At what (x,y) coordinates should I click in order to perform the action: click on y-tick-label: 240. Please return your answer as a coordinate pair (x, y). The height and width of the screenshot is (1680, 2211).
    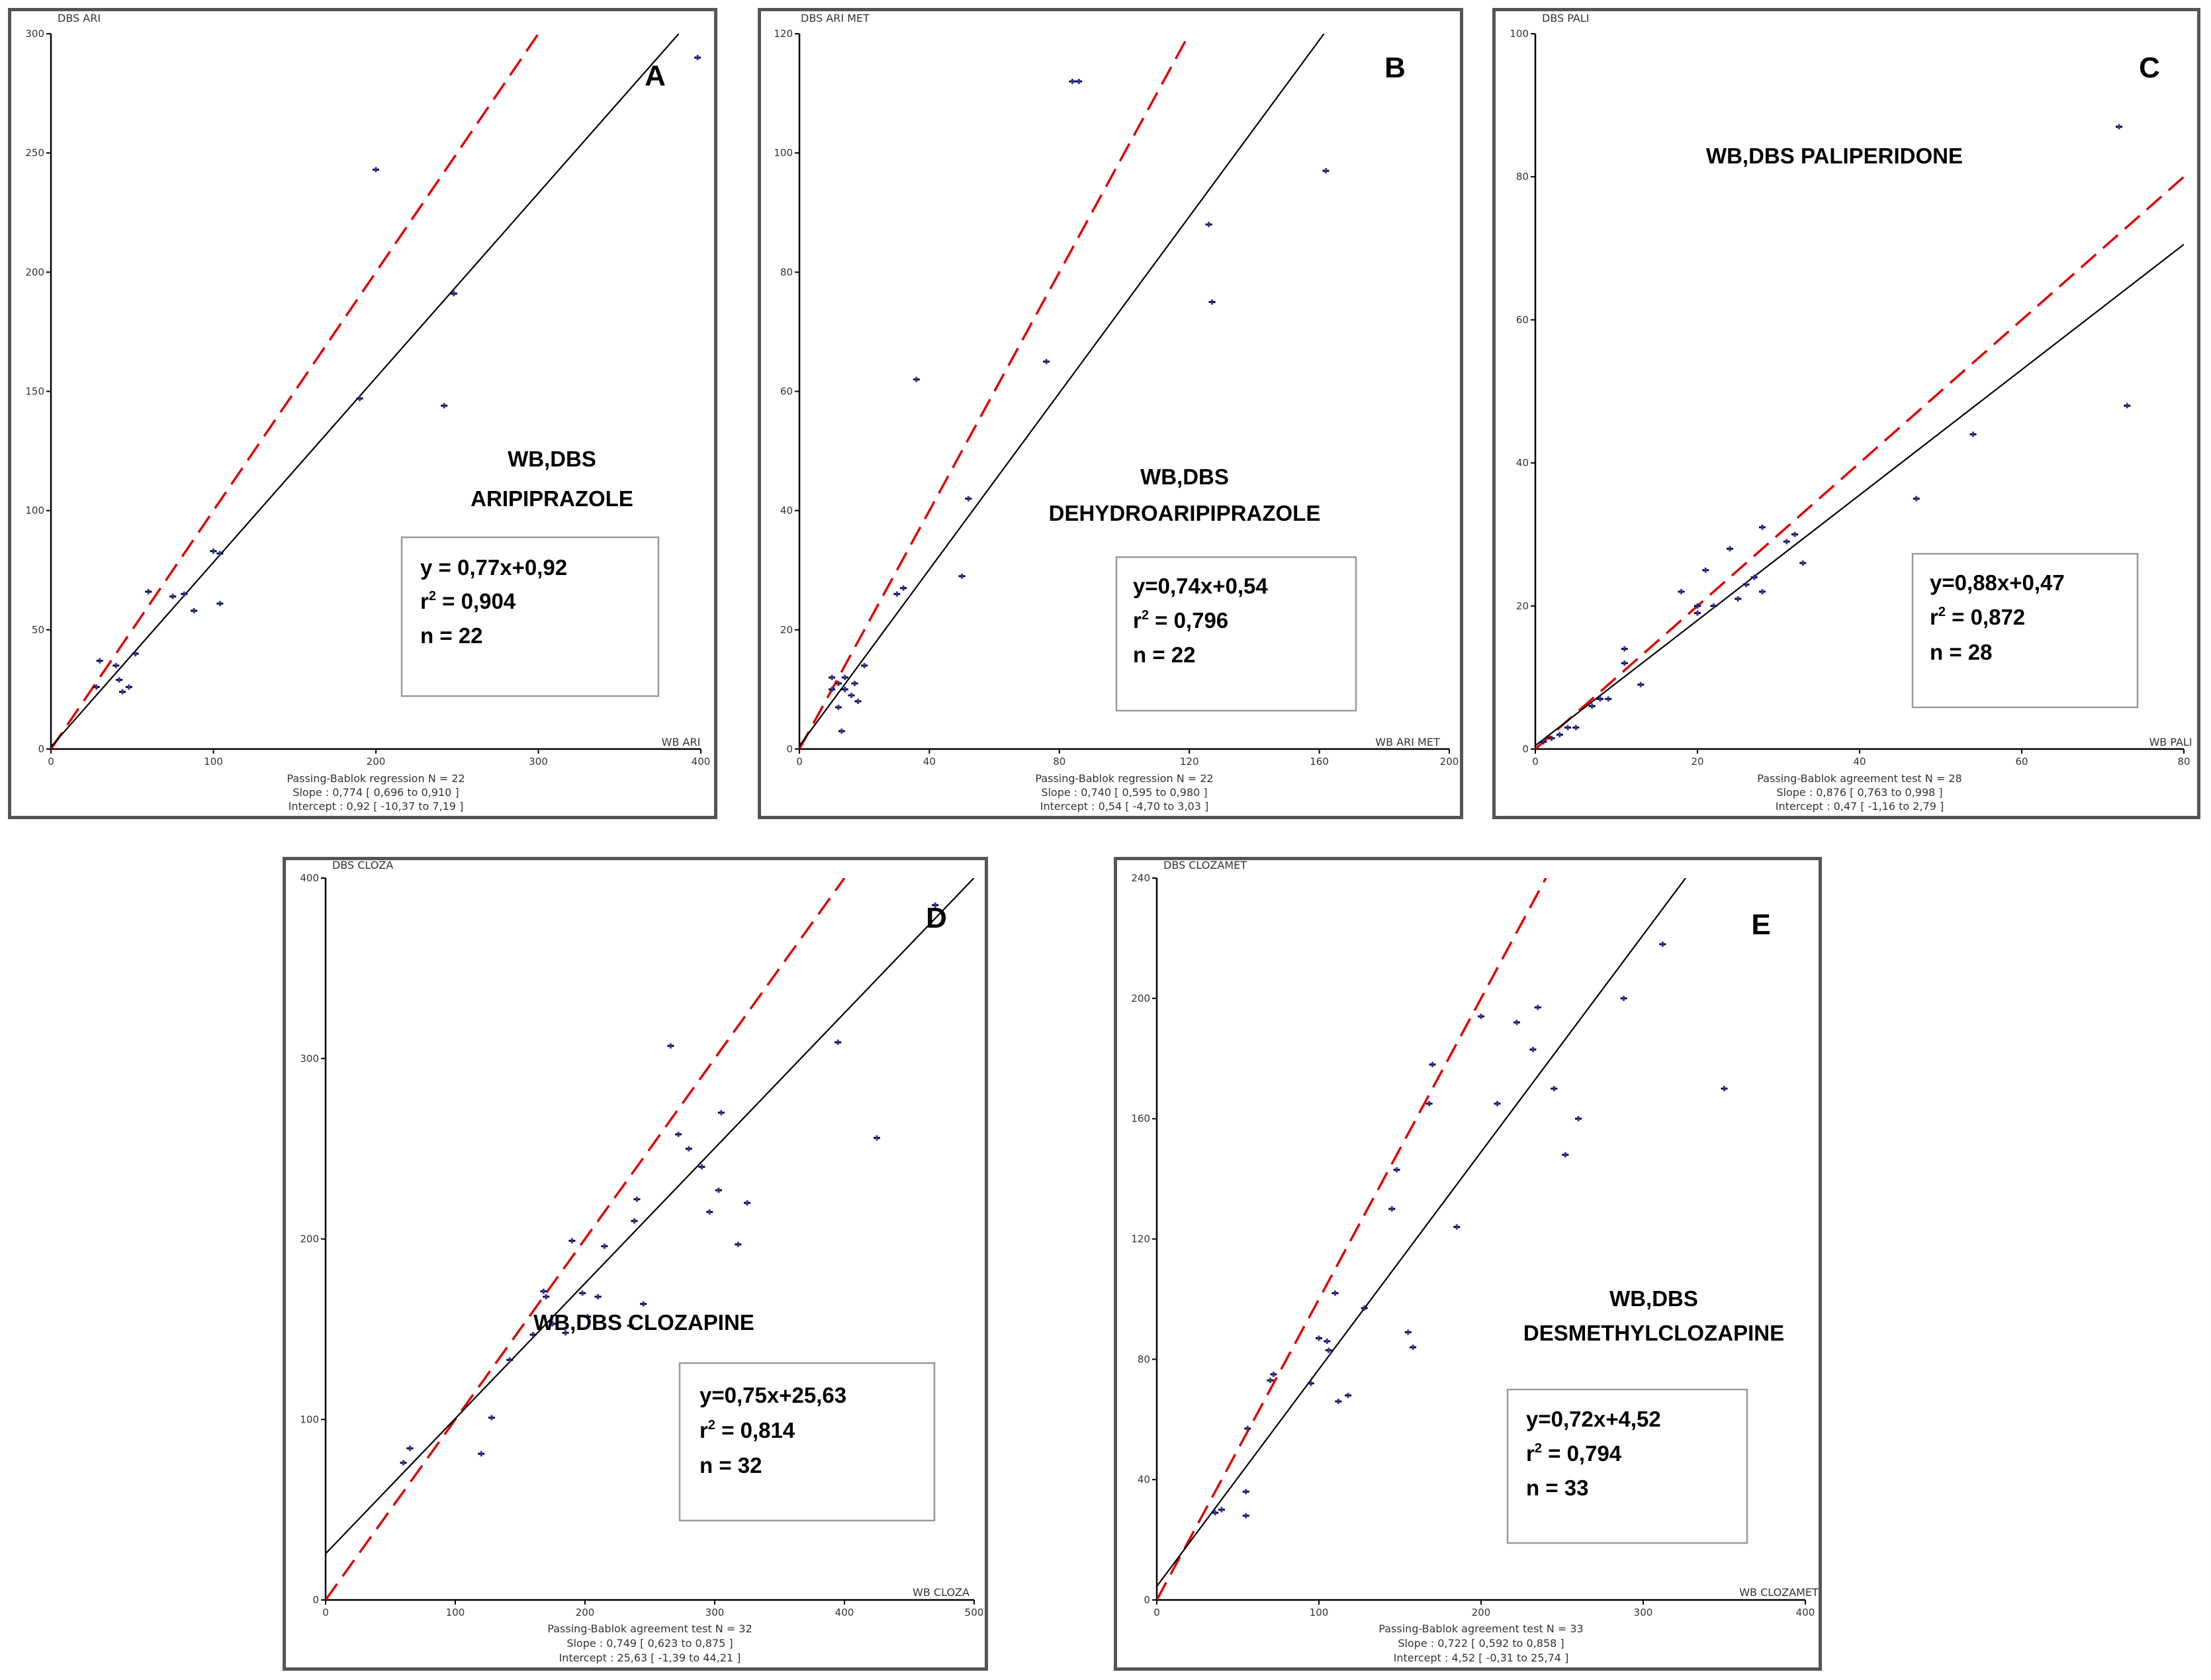
    Looking at the image, I should click on (1140, 878).